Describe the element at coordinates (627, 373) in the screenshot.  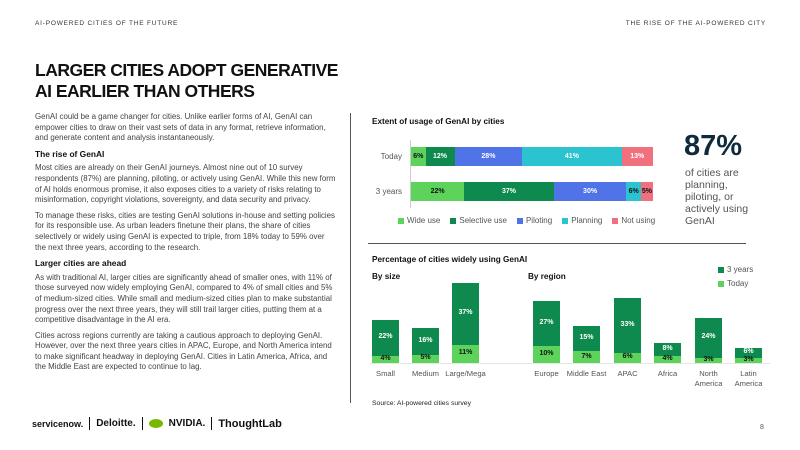
I see `category-label: APAC` at that location.